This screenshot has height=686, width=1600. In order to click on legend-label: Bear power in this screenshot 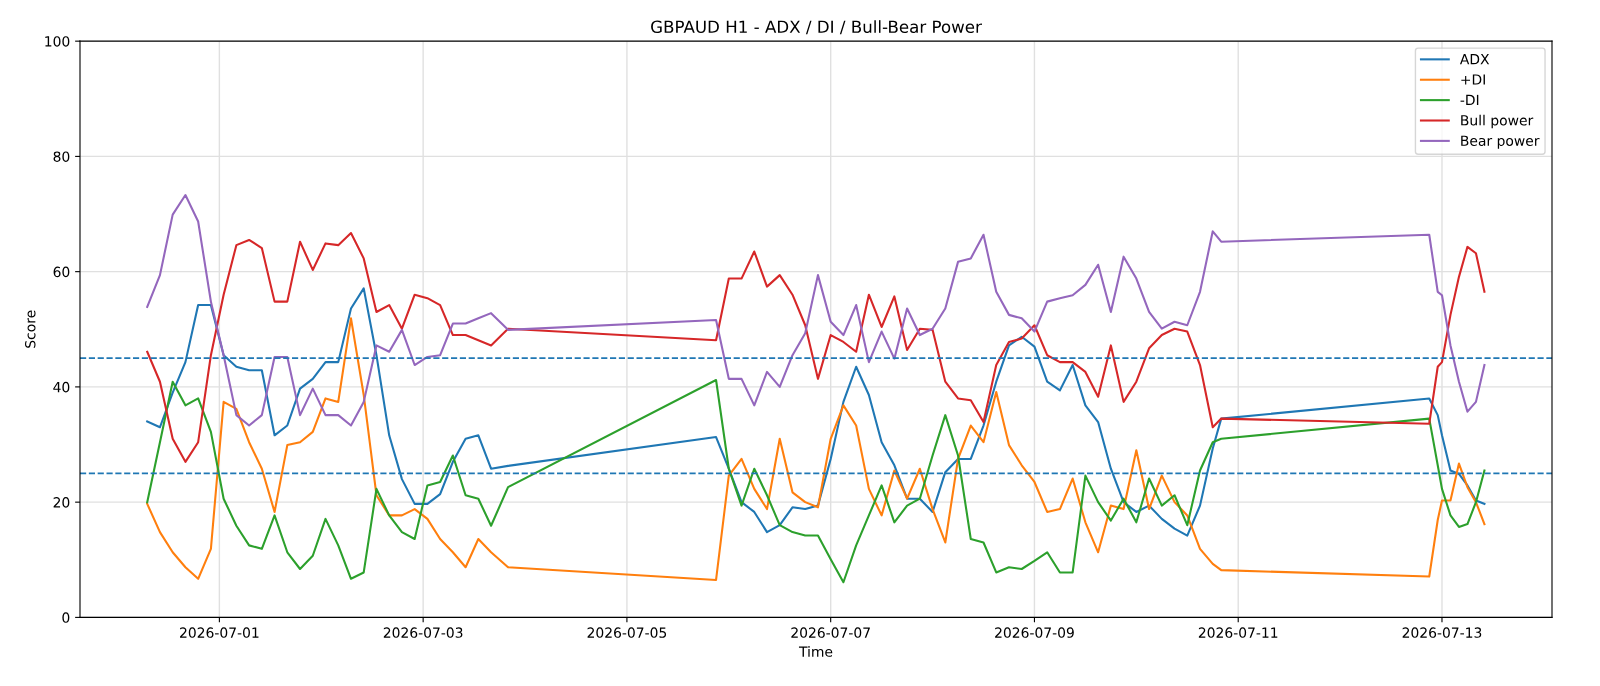, I will do `click(1500, 142)`.